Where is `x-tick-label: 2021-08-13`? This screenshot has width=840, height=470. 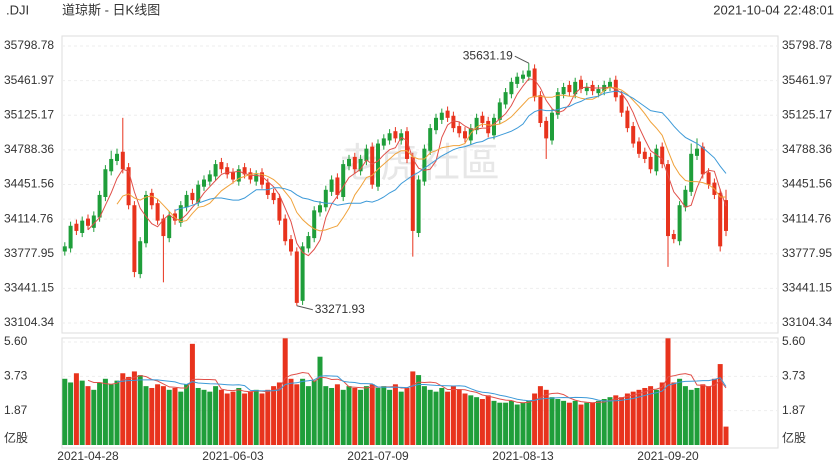 x-tick-label: 2021-08-13 is located at coordinates (523, 456).